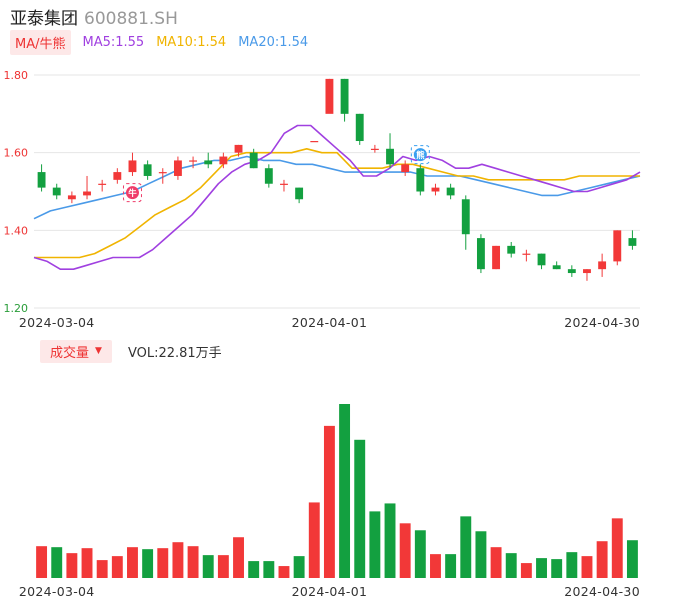 The width and height of the screenshot is (686, 606). I want to click on ma10-legend: MA10:1.54, so click(191, 42).